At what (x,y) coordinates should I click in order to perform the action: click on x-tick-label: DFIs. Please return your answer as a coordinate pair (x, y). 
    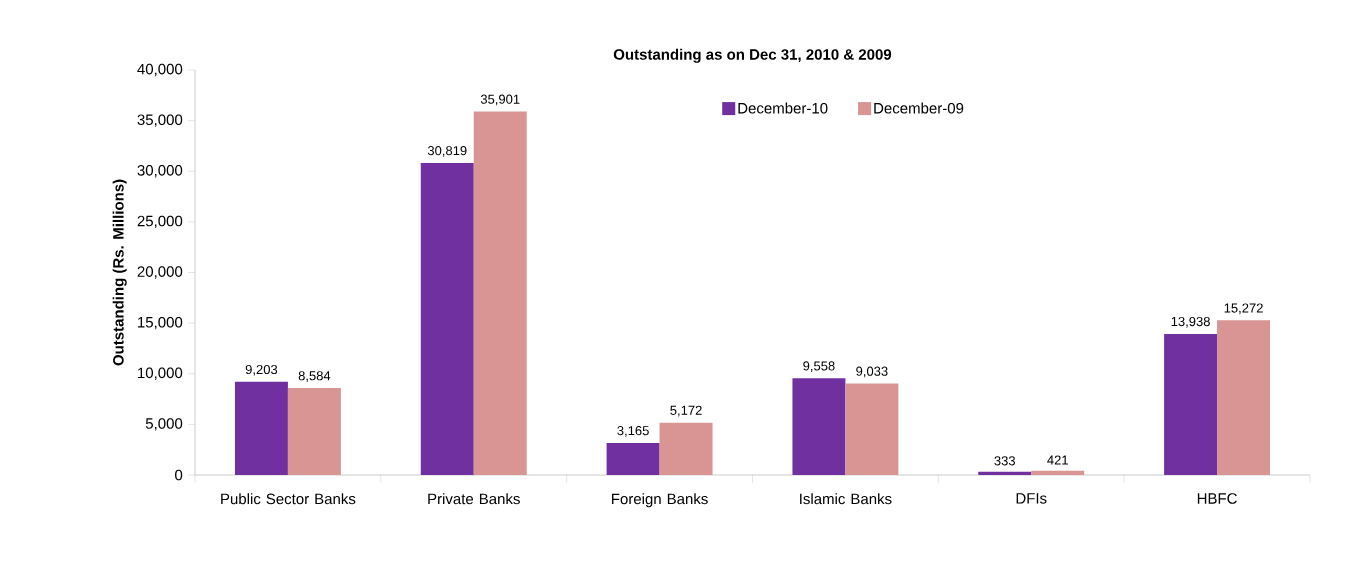
    Looking at the image, I should click on (1031, 498).